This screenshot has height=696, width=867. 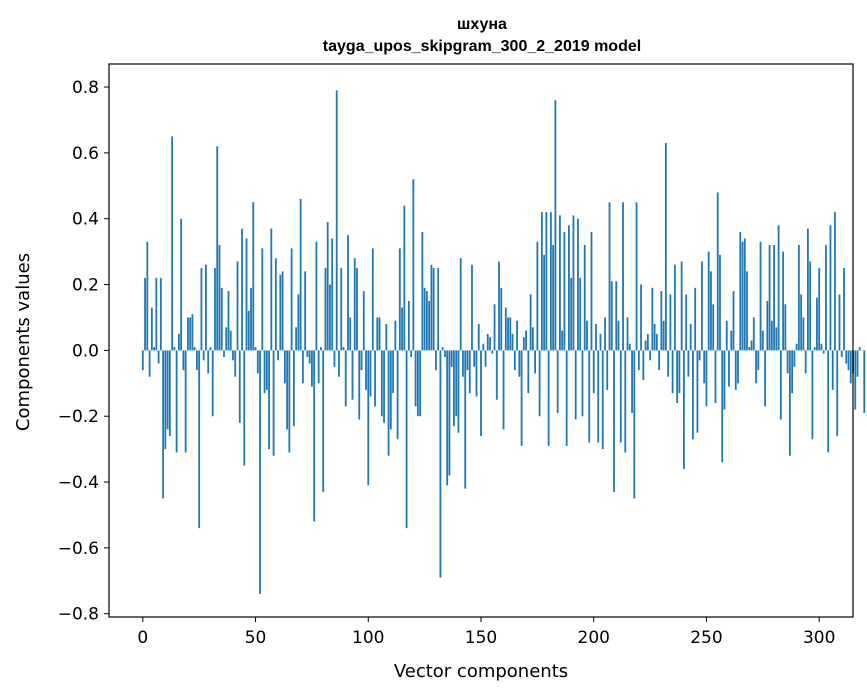 I want to click on y-axis-label: Components values, so click(x=23, y=342).